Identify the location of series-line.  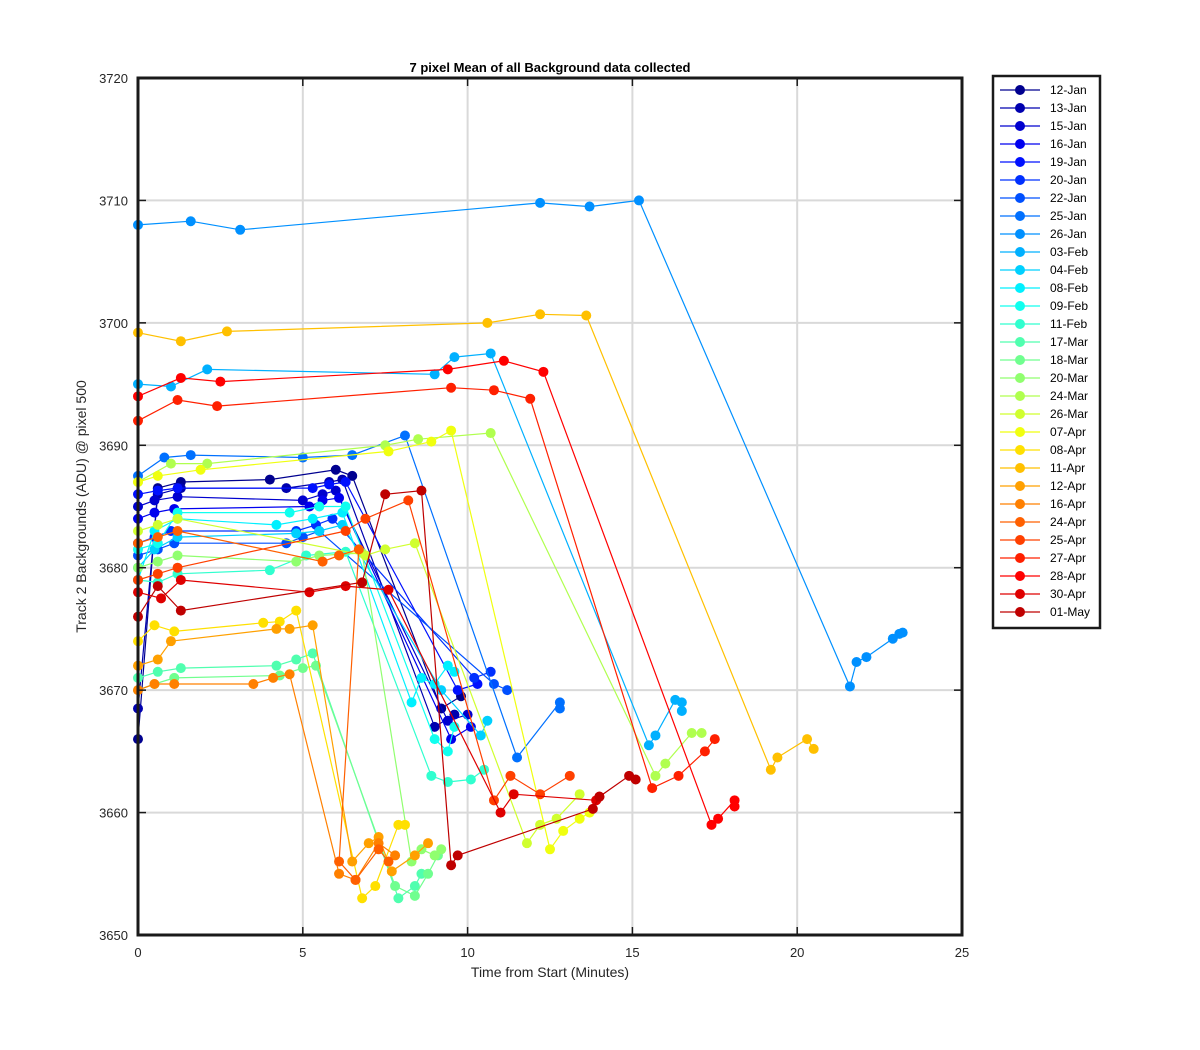
(263, 705).